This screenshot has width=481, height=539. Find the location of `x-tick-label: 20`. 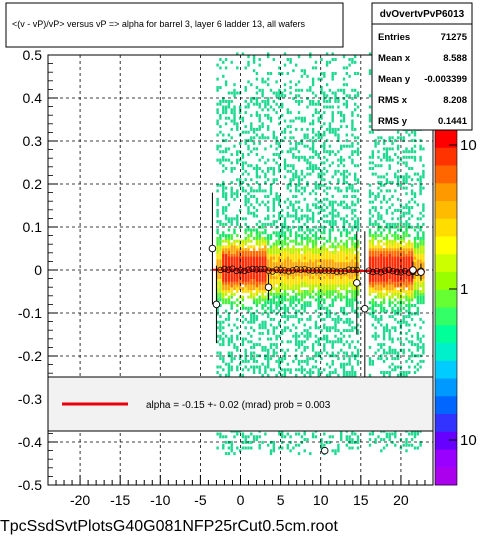

x-tick-label: 20 is located at coordinates (401, 500).